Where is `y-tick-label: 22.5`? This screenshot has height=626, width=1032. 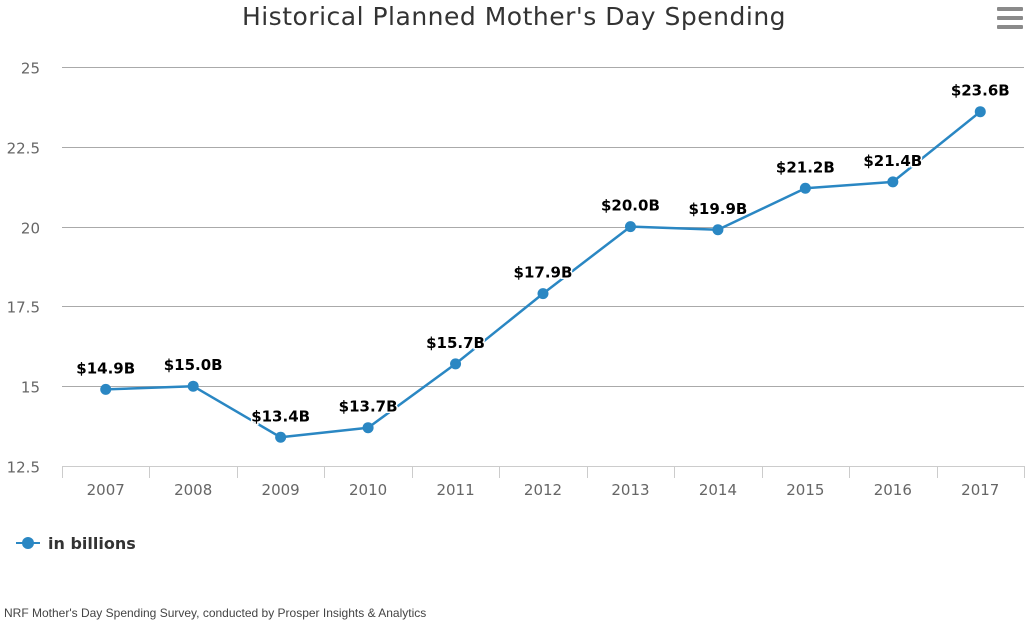 y-tick-label: 22.5 is located at coordinates (23, 149).